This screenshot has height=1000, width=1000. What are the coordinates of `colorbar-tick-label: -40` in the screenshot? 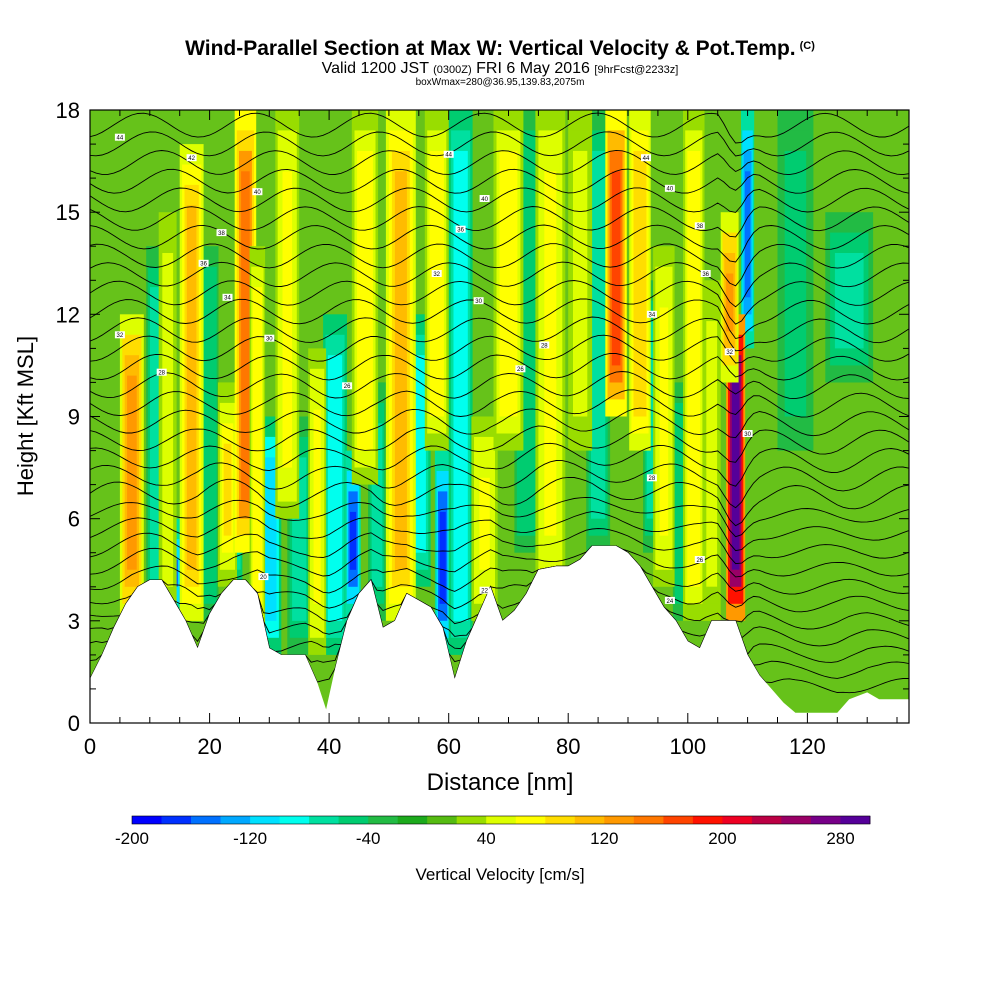 It's located at (368, 838).